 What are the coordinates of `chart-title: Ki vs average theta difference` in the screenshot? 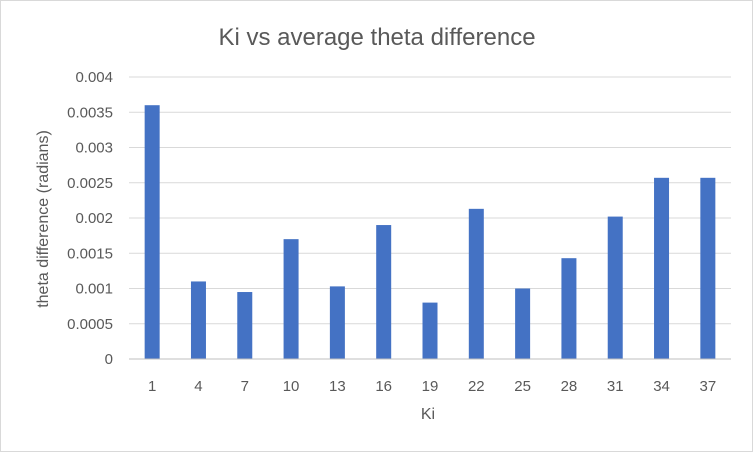 It's located at (376, 37).